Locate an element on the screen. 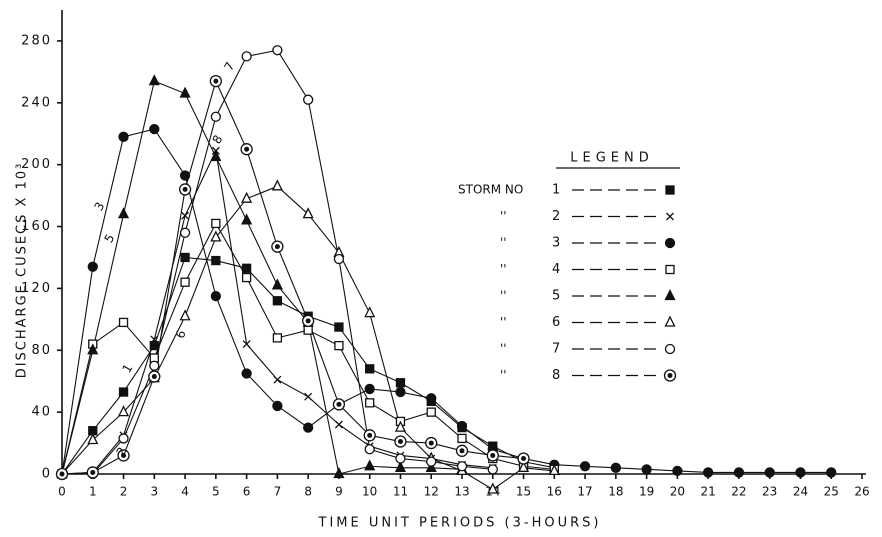 This screenshot has height=537, width=882. x-tick-label: 12 is located at coordinates (431, 492).